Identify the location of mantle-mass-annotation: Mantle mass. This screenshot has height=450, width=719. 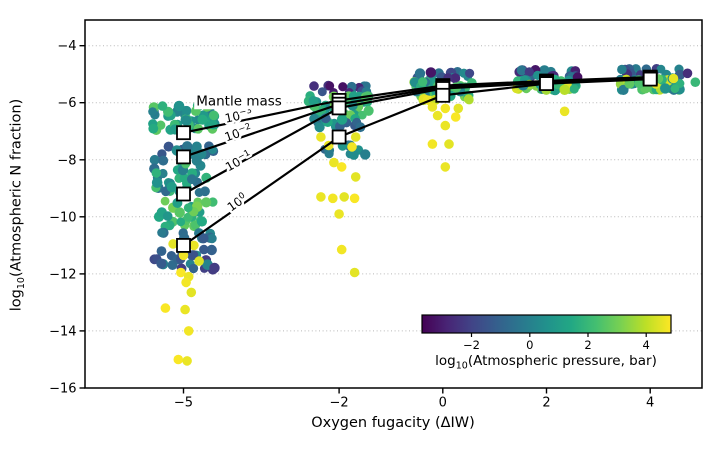
(239, 101).